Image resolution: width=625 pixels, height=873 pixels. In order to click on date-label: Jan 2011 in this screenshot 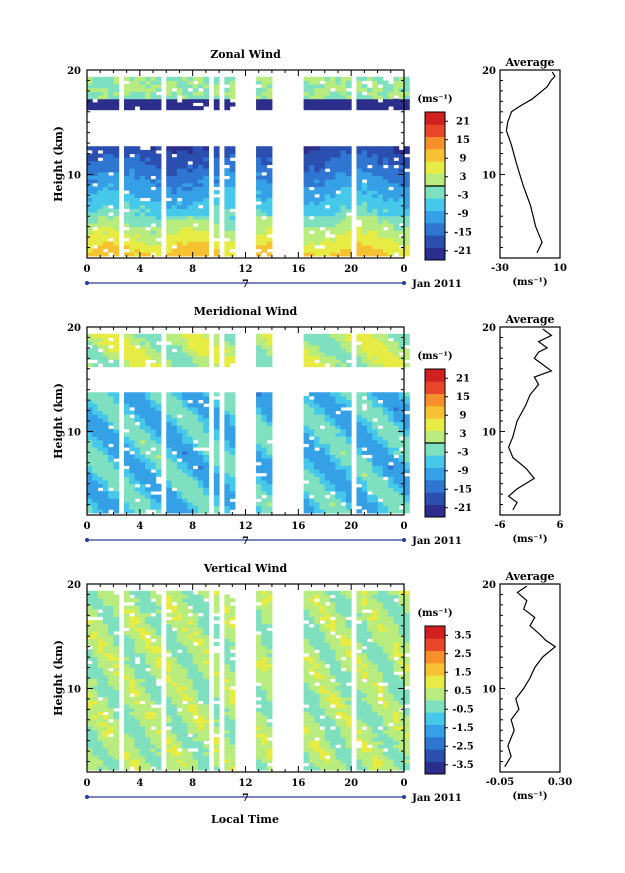, I will do `click(436, 541)`.